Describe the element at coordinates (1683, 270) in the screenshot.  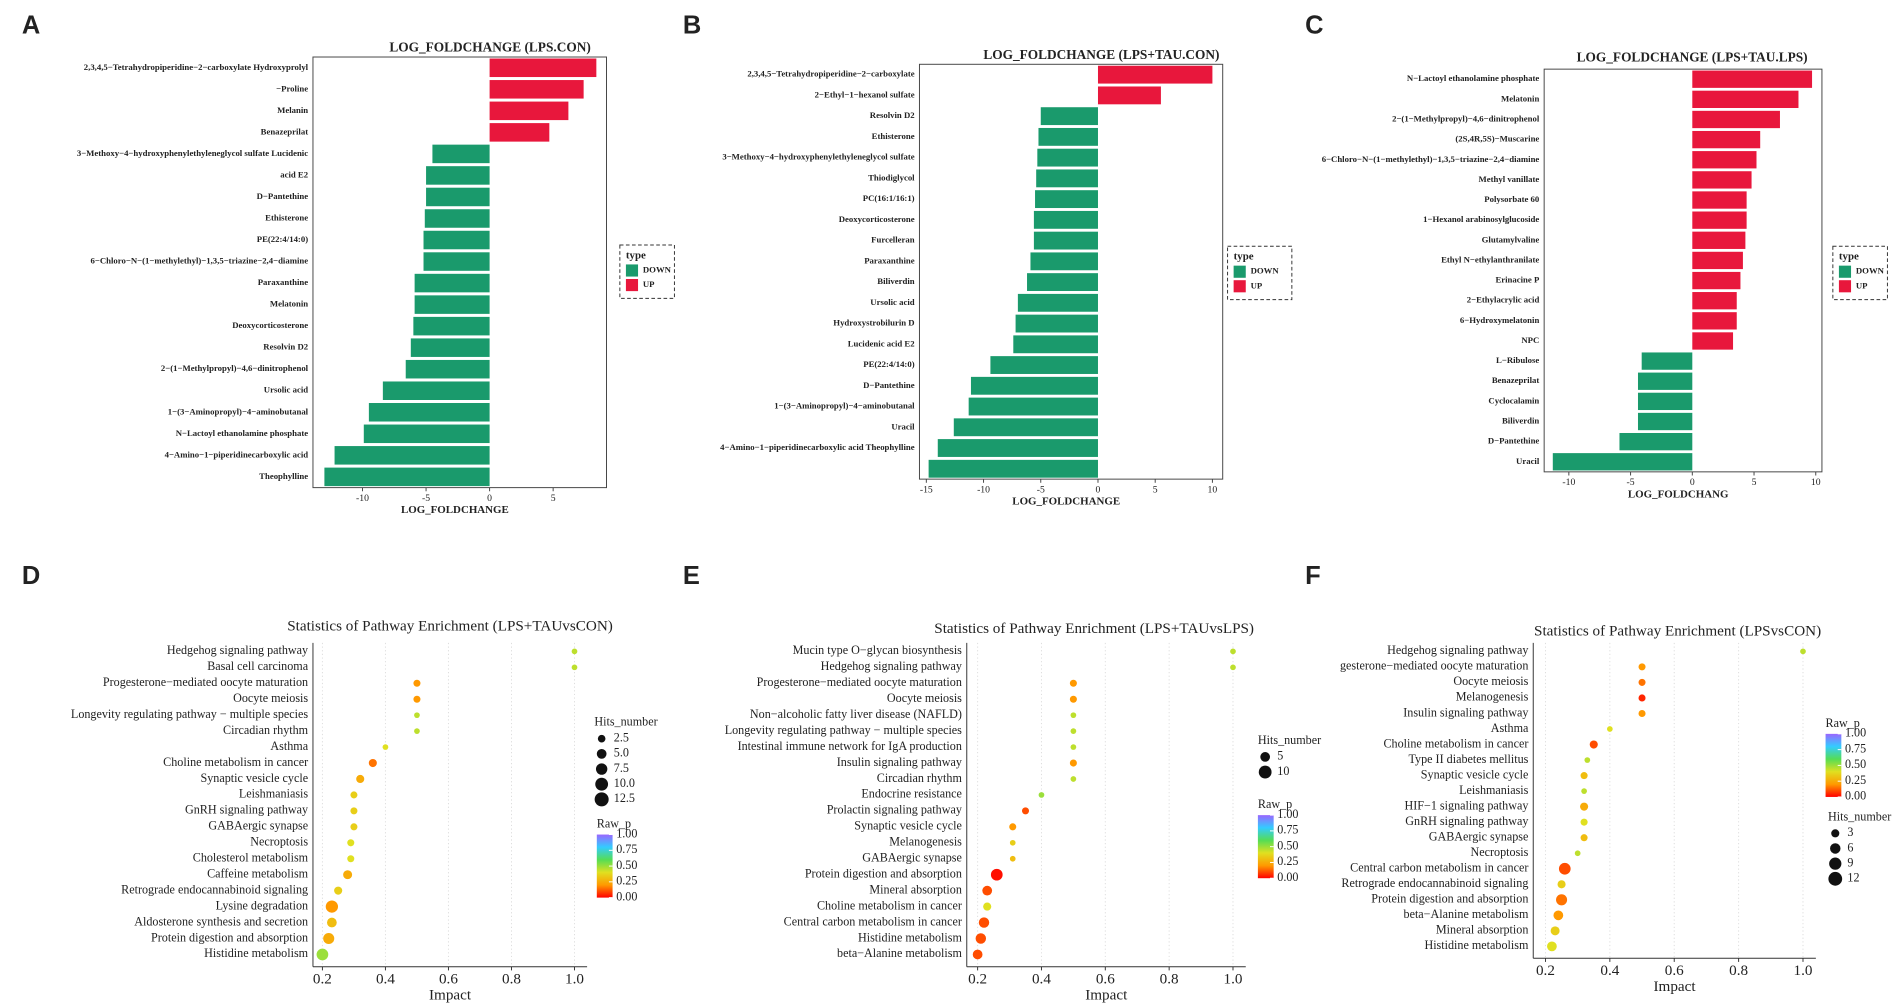
I see `plot-frame` at that location.